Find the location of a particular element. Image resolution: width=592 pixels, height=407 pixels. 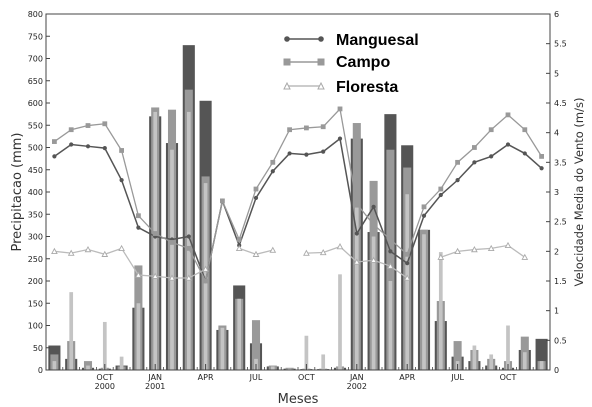

left-tick-label: 200 is located at coordinates (35, 281).